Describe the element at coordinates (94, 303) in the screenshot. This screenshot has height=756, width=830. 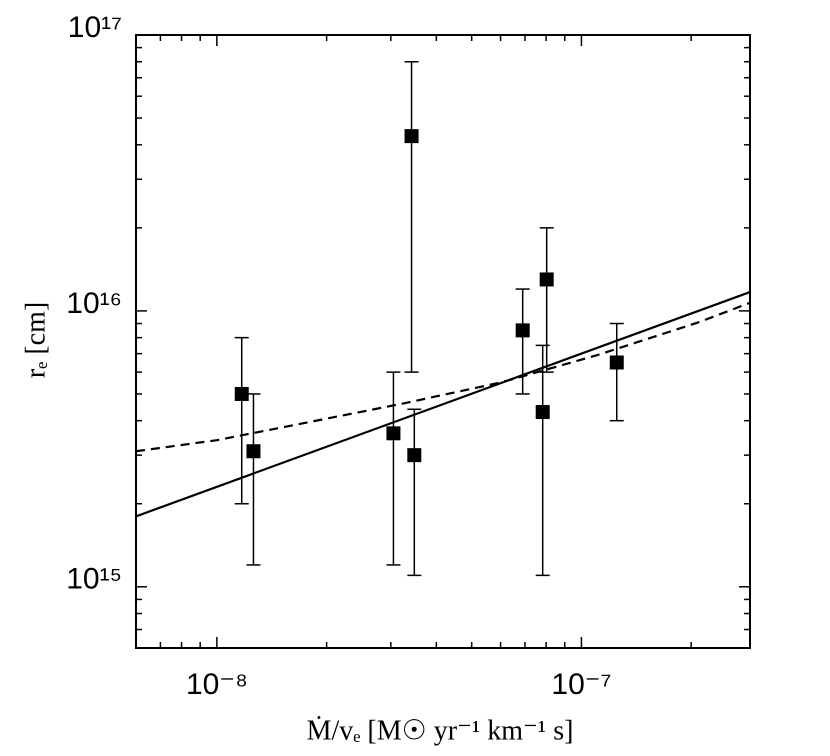
I see `y-tick-label: 10¹⁶` at that location.